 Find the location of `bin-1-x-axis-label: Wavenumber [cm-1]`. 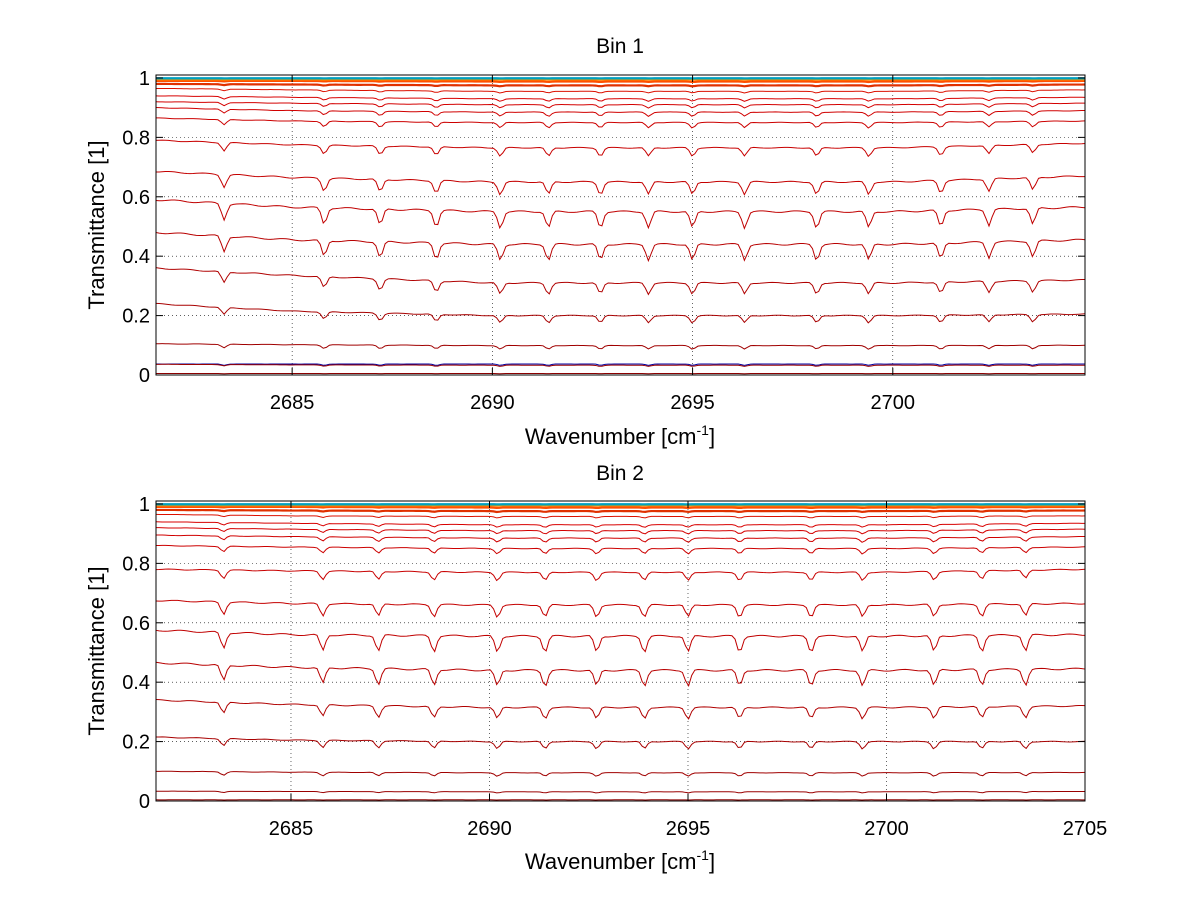

bin-1-x-axis-label: Wavenumber [cm-1] is located at coordinates (620, 435).